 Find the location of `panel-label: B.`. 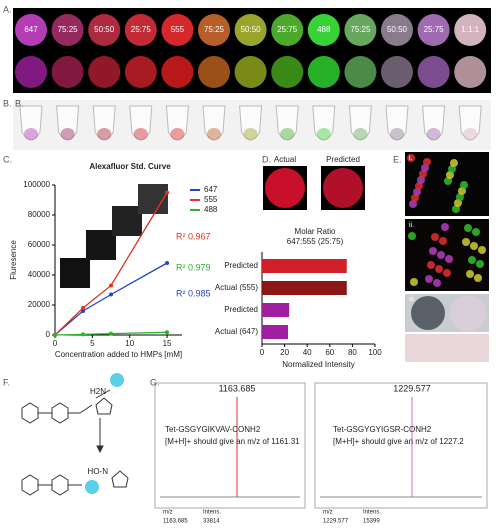

panel-label: B. is located at coordinates (7, 103).